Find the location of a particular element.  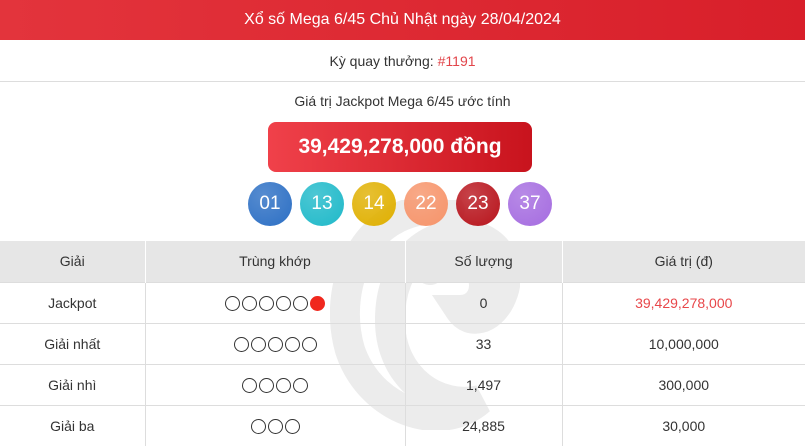

filled-circle-icon is located at coordinates (317, 303).